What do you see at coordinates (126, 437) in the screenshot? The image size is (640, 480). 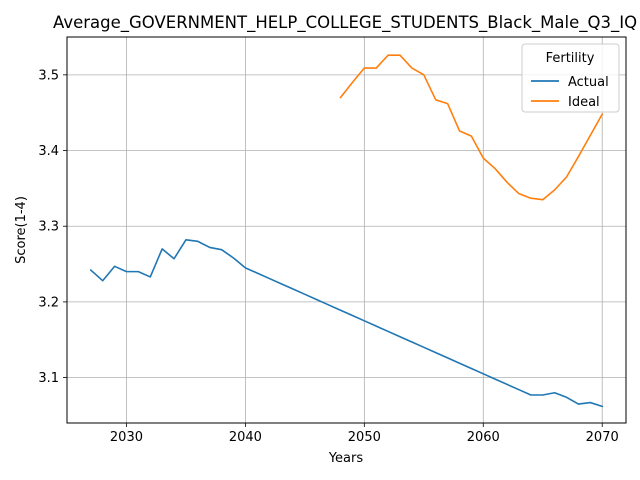 I see `x-tick-label: 2030` at bounding box center [126, 437].